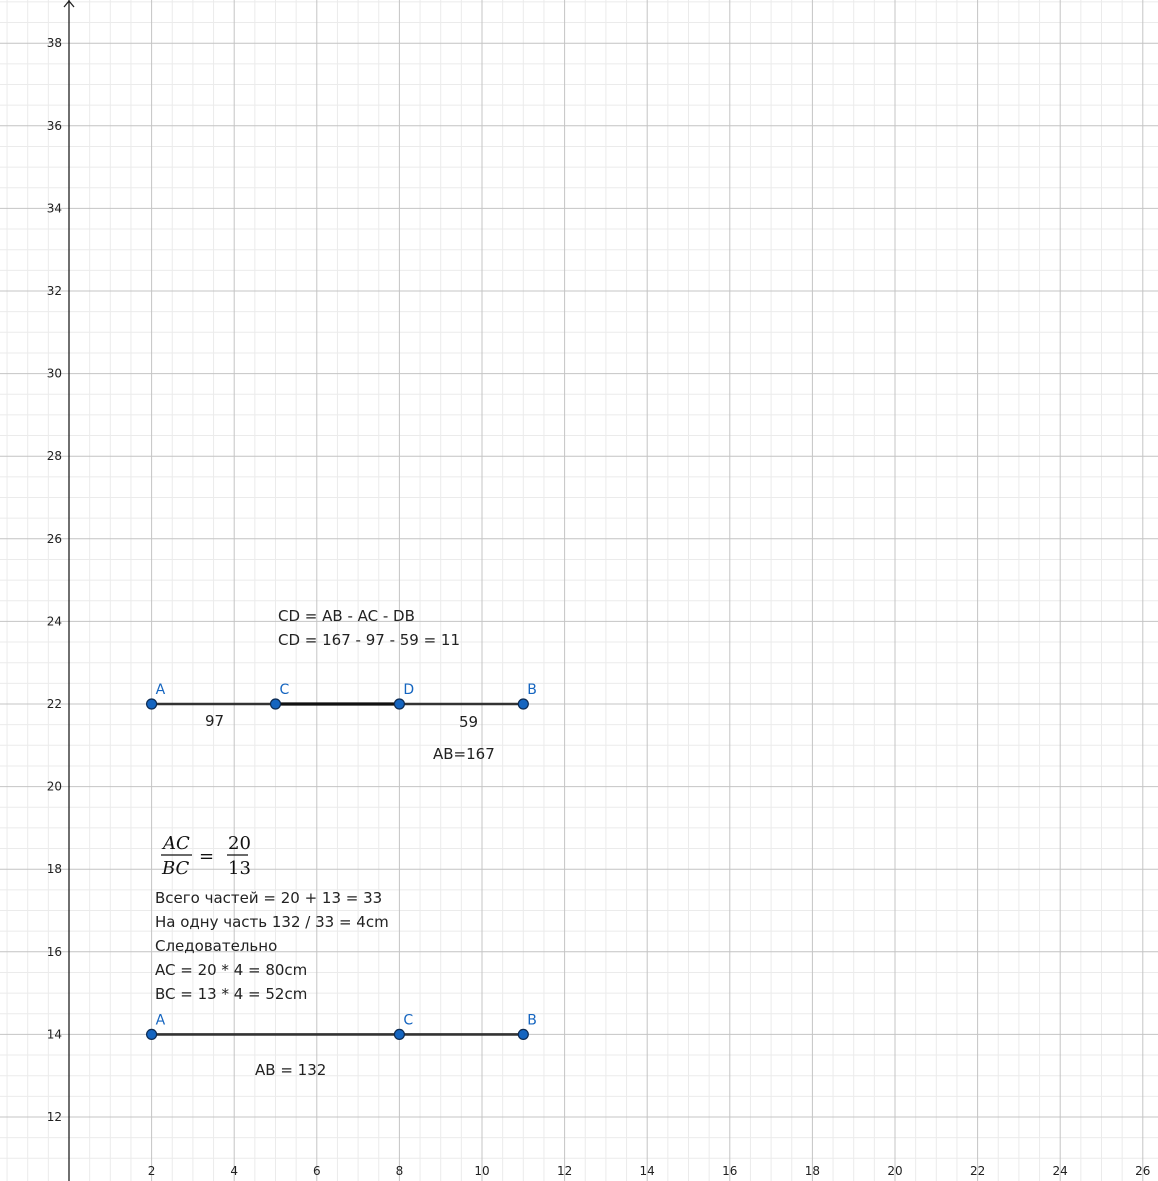 Image resolution: width=1158 pixels, height=1181 pixels. What do you see at coordinates (54, 539) in the screenshot?
I see `y-tick-label: 26` at bounding box center [54, 539].